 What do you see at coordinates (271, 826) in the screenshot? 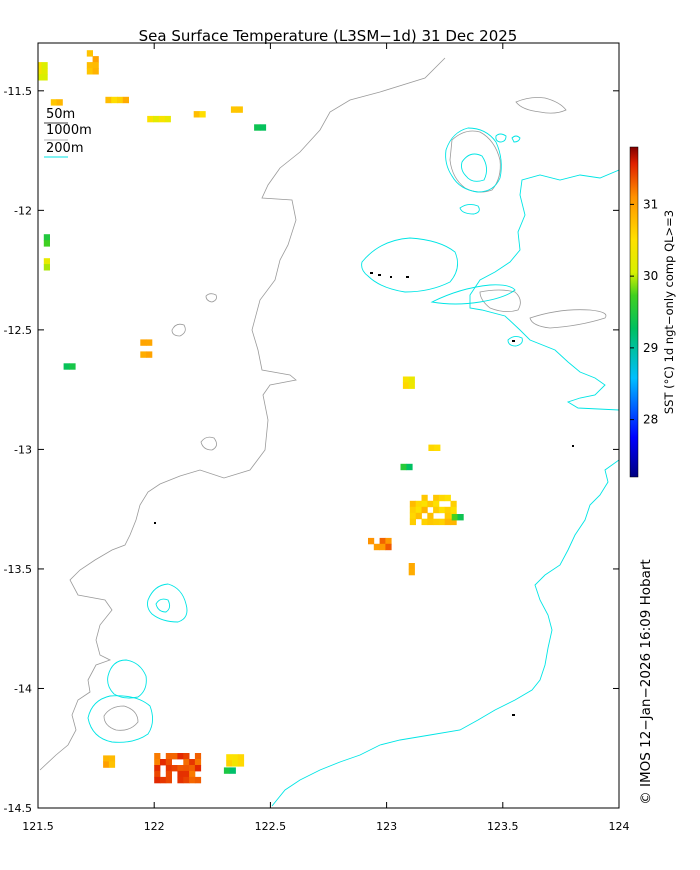
I see `x-tick-label: 122.5` at bounding box center [271, 826].